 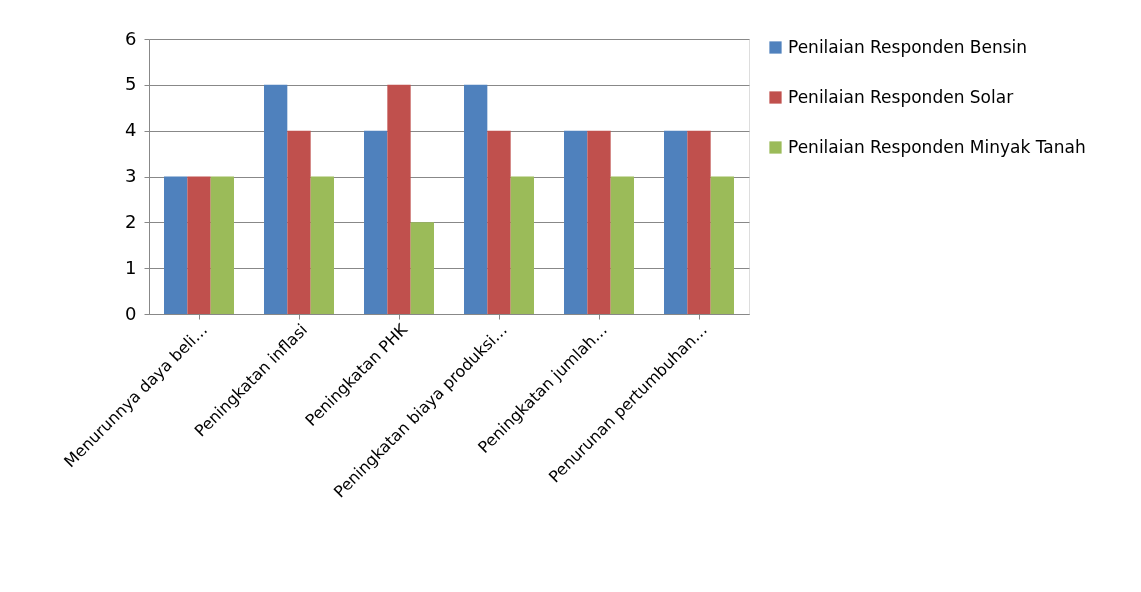 What do you see at coordinates (131, 130) in the screenshot?
I see `y-tick-label: 4` at bounding box center [131, 130].